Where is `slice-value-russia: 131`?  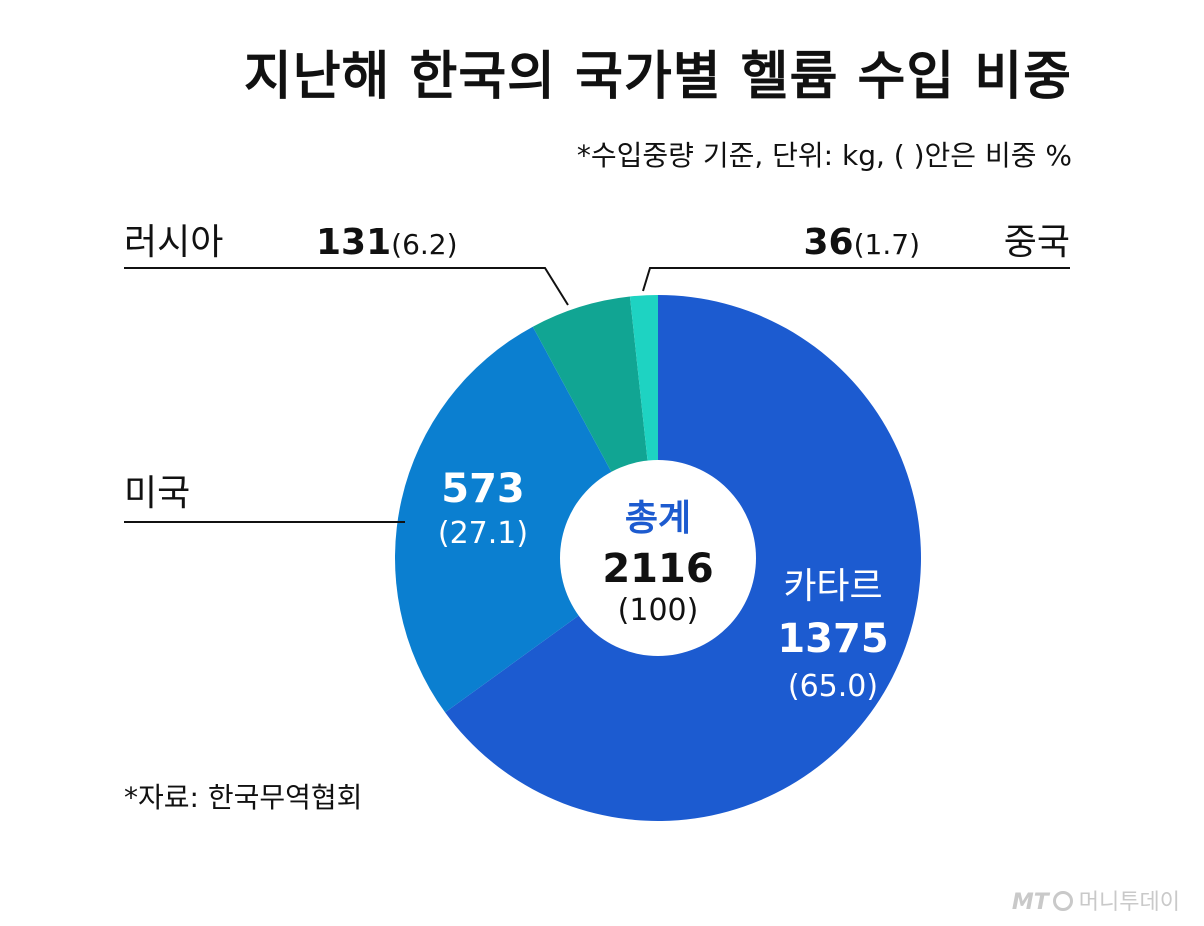
slice-value-russia: 131 is located at coordinates (353, 242).